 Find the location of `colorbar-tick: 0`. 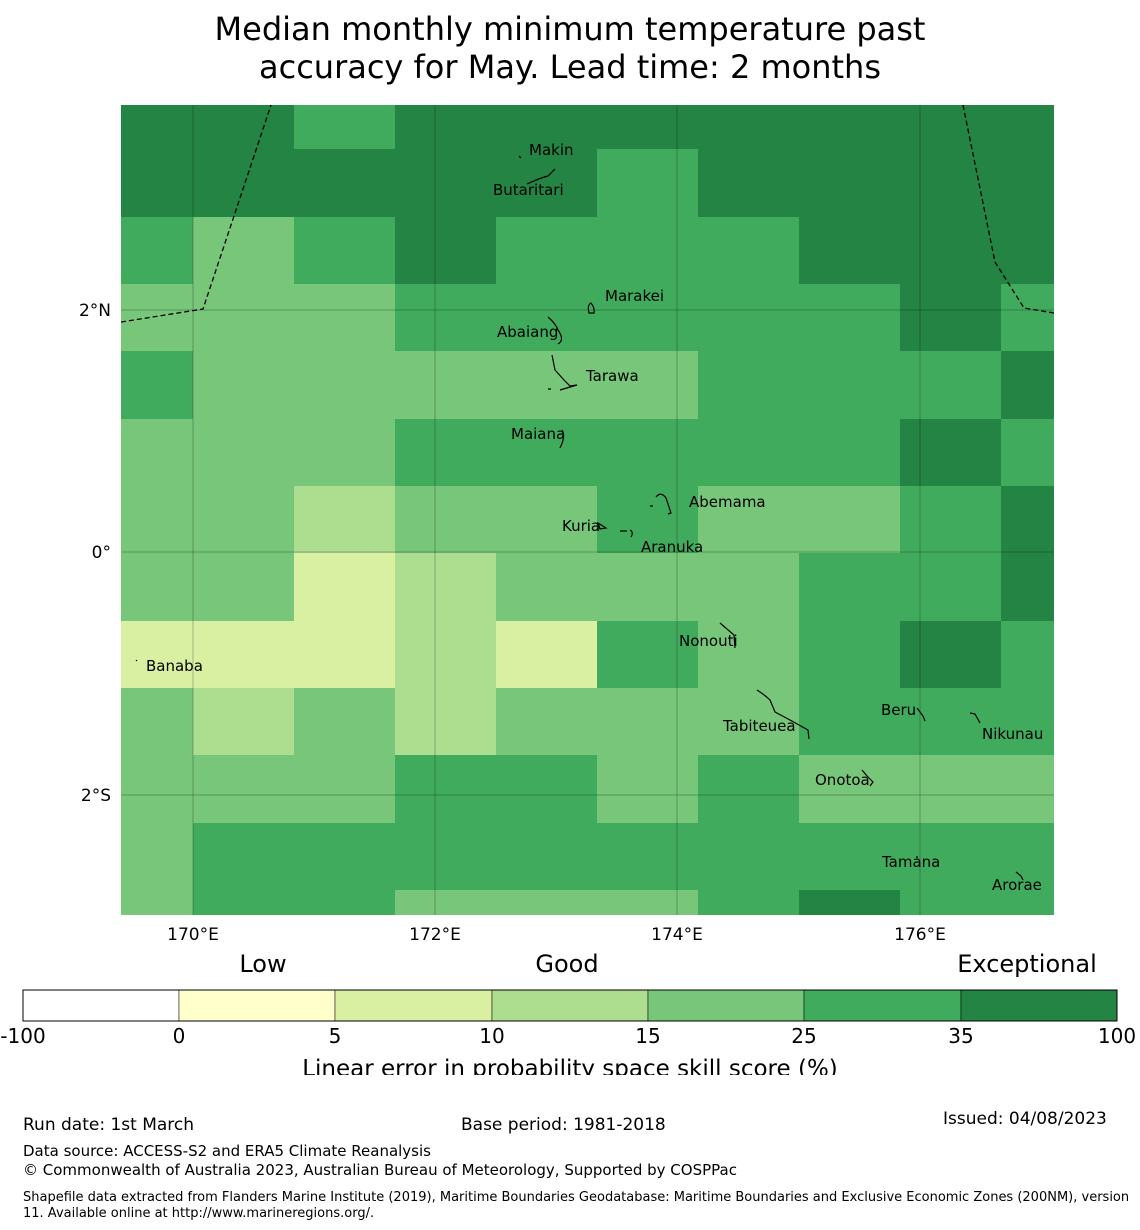

colorbar-tick: 0 is located at coordinates (179, 1036).